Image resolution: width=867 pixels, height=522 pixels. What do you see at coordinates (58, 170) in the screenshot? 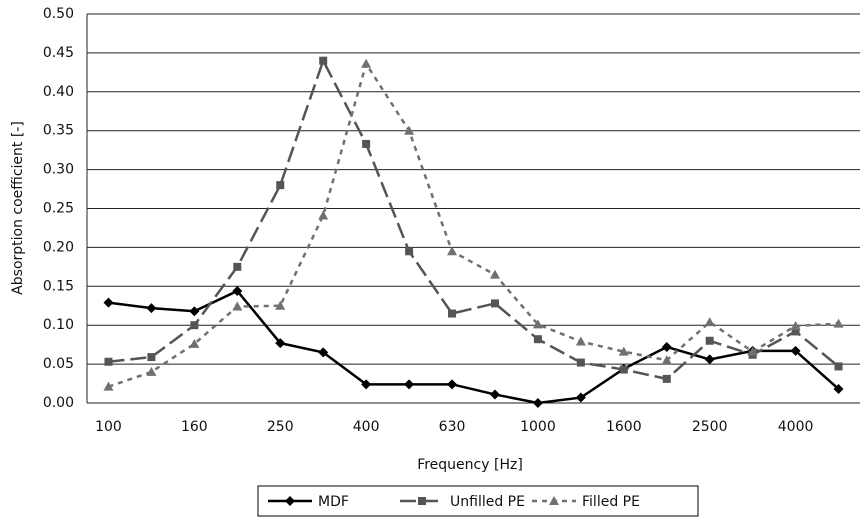
I see `y-tick-label: 0.30` at bounding box center [58, 170].